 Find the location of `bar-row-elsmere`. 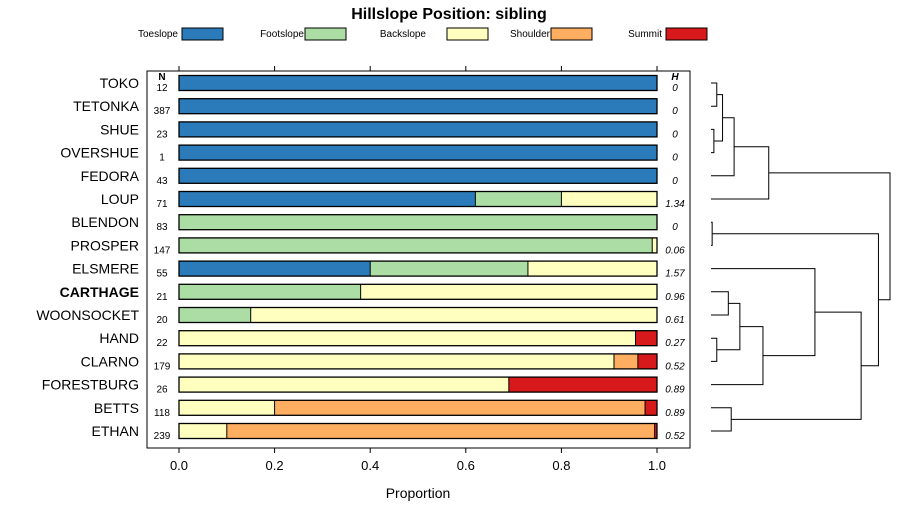

bar-row-elsmere is located at coordinates (418, 268).